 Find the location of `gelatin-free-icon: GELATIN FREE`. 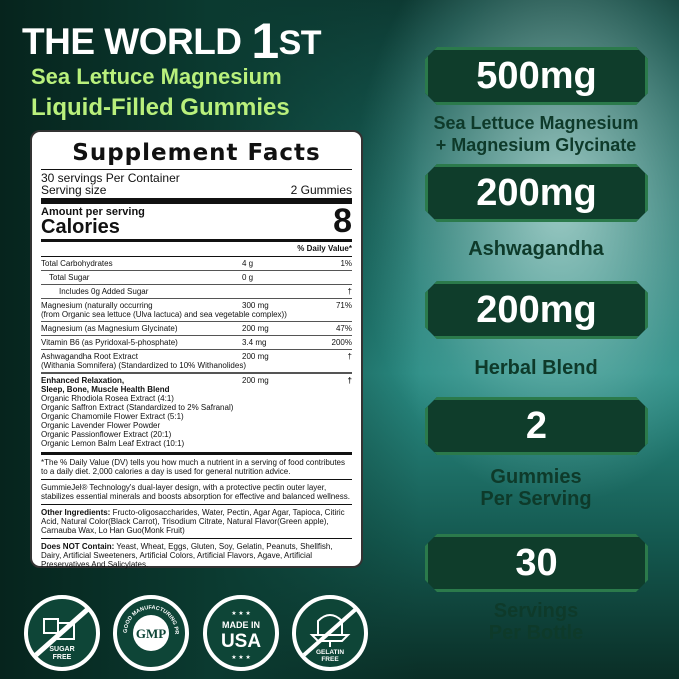

gelatin-free-icon: GELATIN FREE is located at coordinates (330, 633).